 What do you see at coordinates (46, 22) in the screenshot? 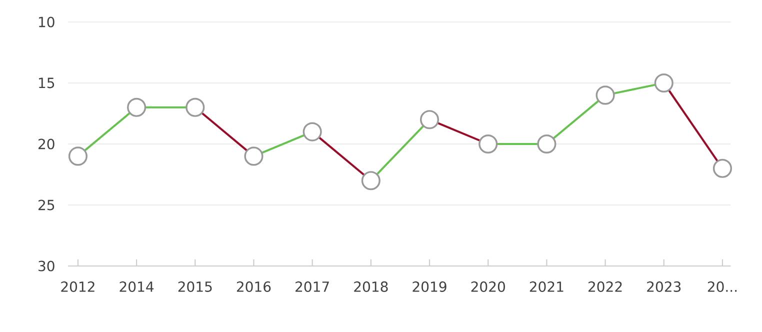
I see `y-tick-label: 10` at bounding box center [46, 22].